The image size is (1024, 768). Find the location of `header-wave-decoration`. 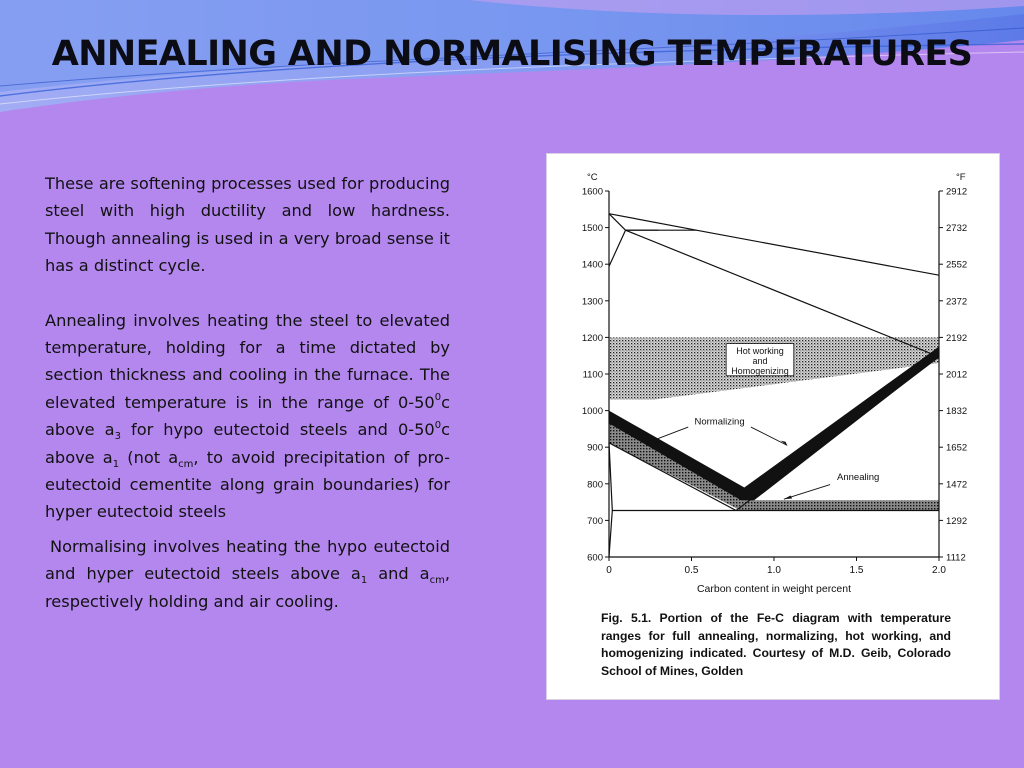

header-wave-decoration is located at coordinates (512, 56).